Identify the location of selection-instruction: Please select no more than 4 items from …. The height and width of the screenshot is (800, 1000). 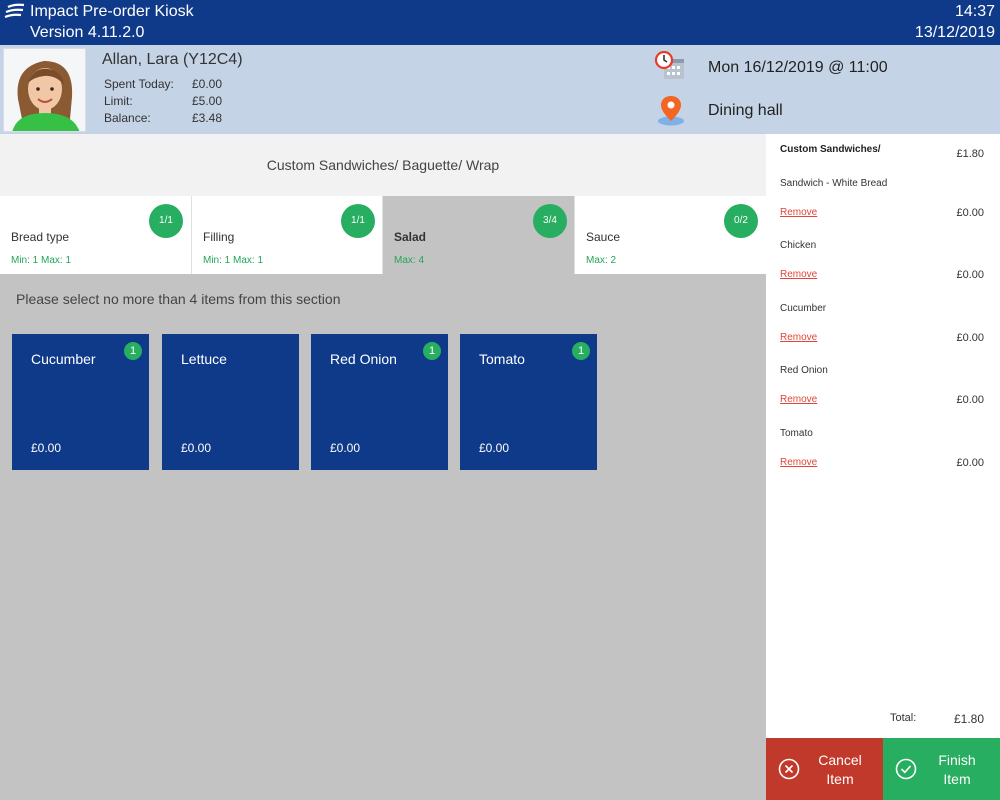
(178, 299).